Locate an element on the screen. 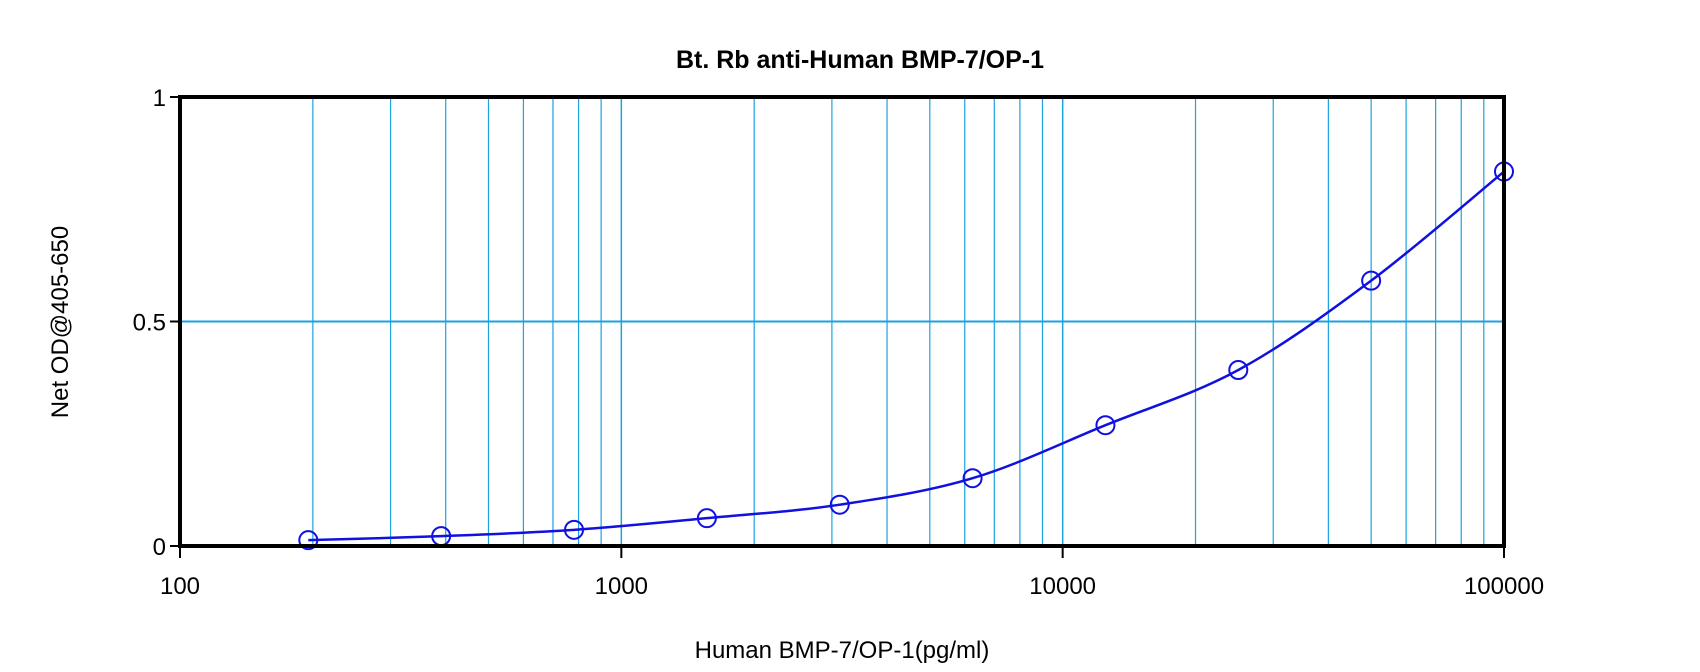 Image resolution: width=1700 pixels, height=672 pixels. y-tick-label: 1 is located at coordinates (159, 98).